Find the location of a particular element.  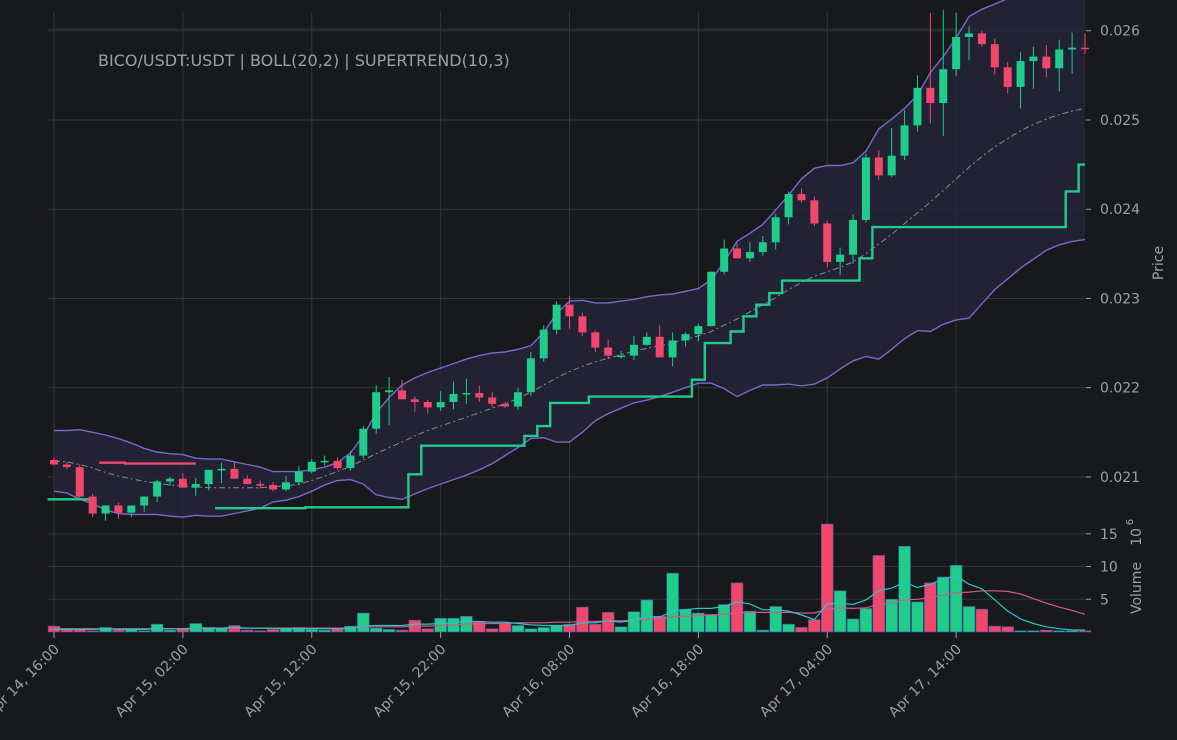

volume-moving-averages is located at coordinates (570, 603).